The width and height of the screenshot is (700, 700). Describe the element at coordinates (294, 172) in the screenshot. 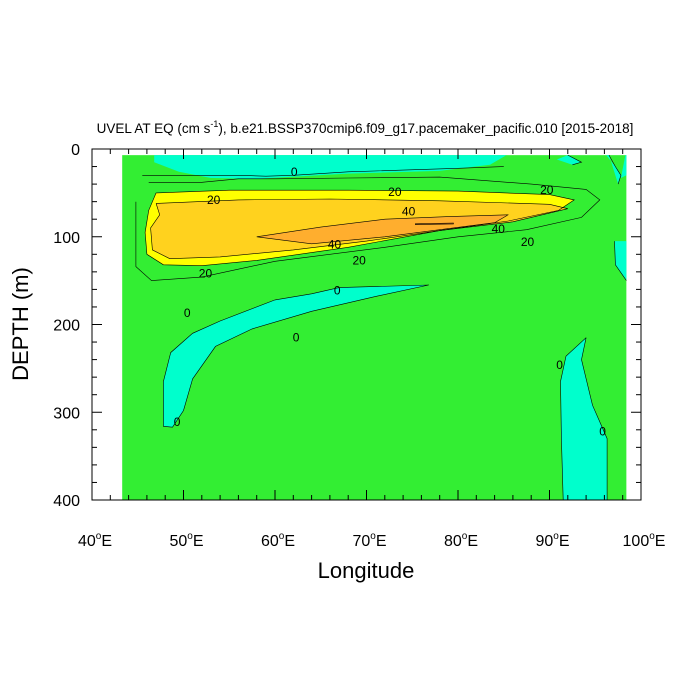

I see `contour-label-0: 0` at that location.